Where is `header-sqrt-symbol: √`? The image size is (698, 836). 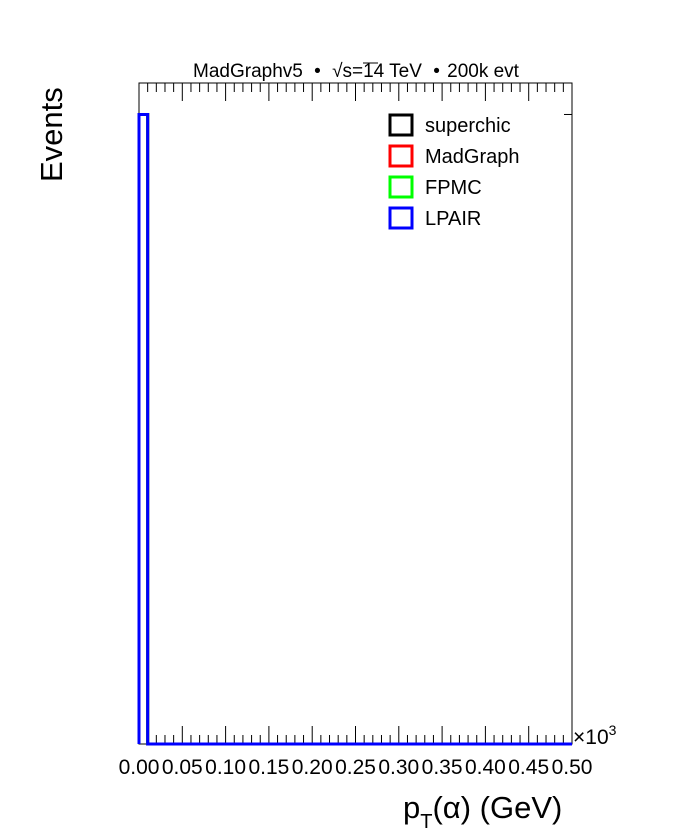 header-sqrt-symbol: √ is located at coordinates (337, 71).